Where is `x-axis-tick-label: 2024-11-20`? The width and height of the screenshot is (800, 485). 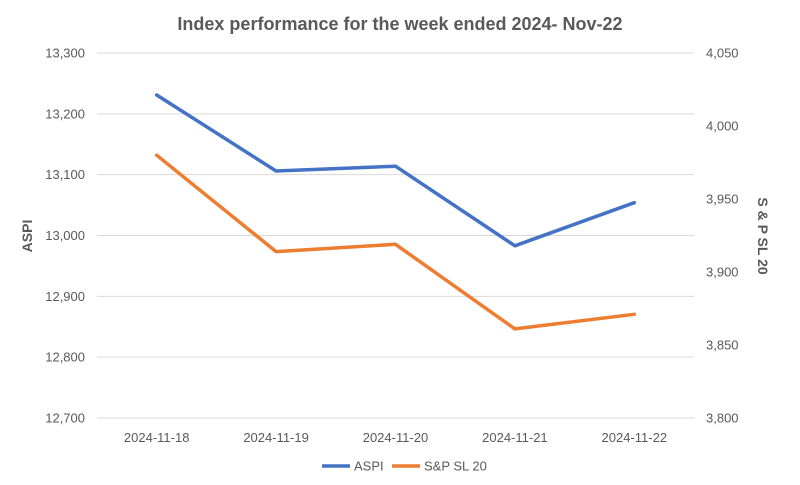 x-axis-tick-label: 2024-11-20 is located at coordinates (396, 437).